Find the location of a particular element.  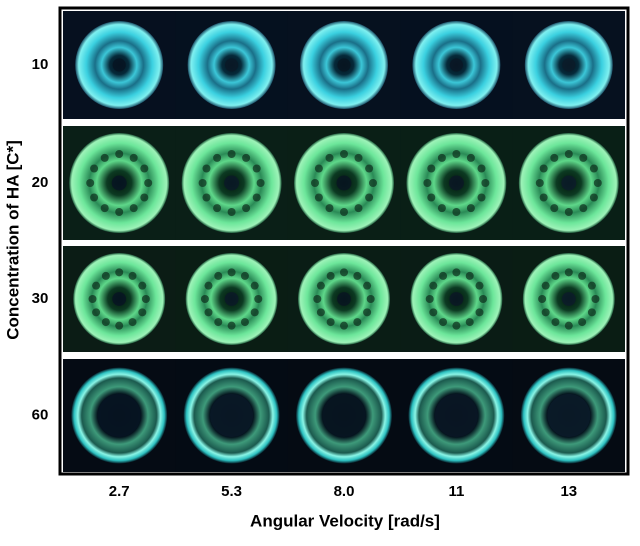

row-label: 10 is located at coordinates (40, 64).